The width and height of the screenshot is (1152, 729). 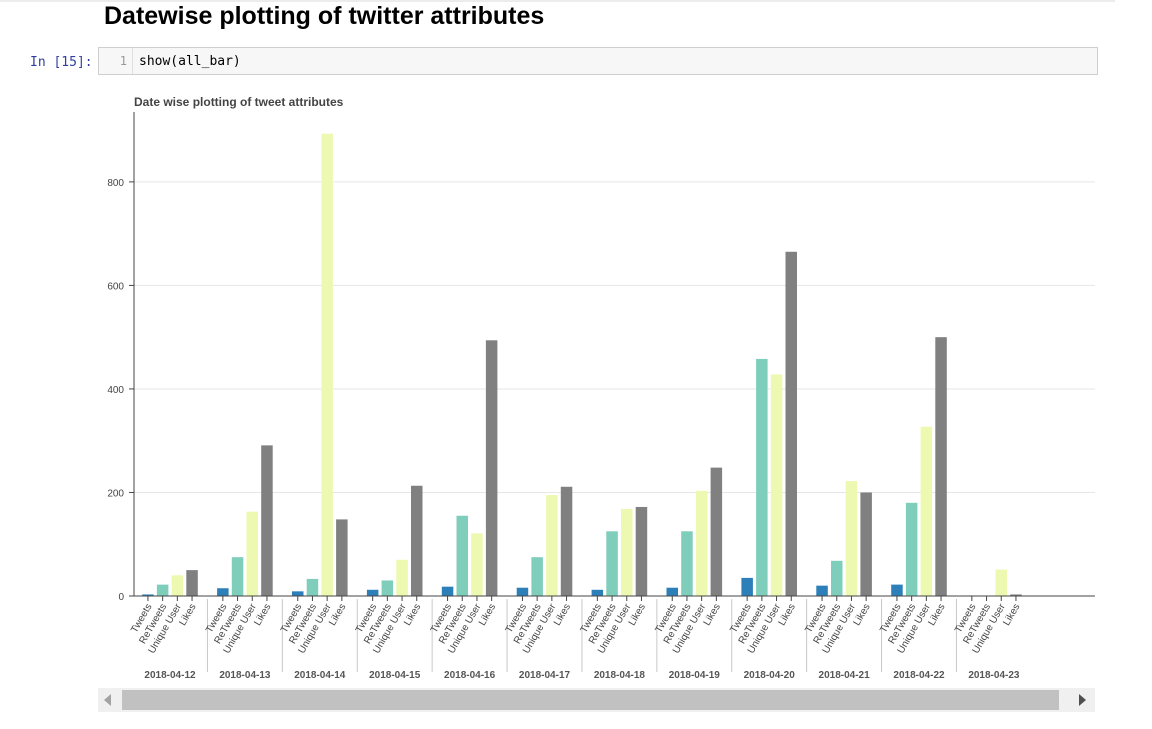 I want to click on y-tick-label: 600, so click(x=115, y=286).